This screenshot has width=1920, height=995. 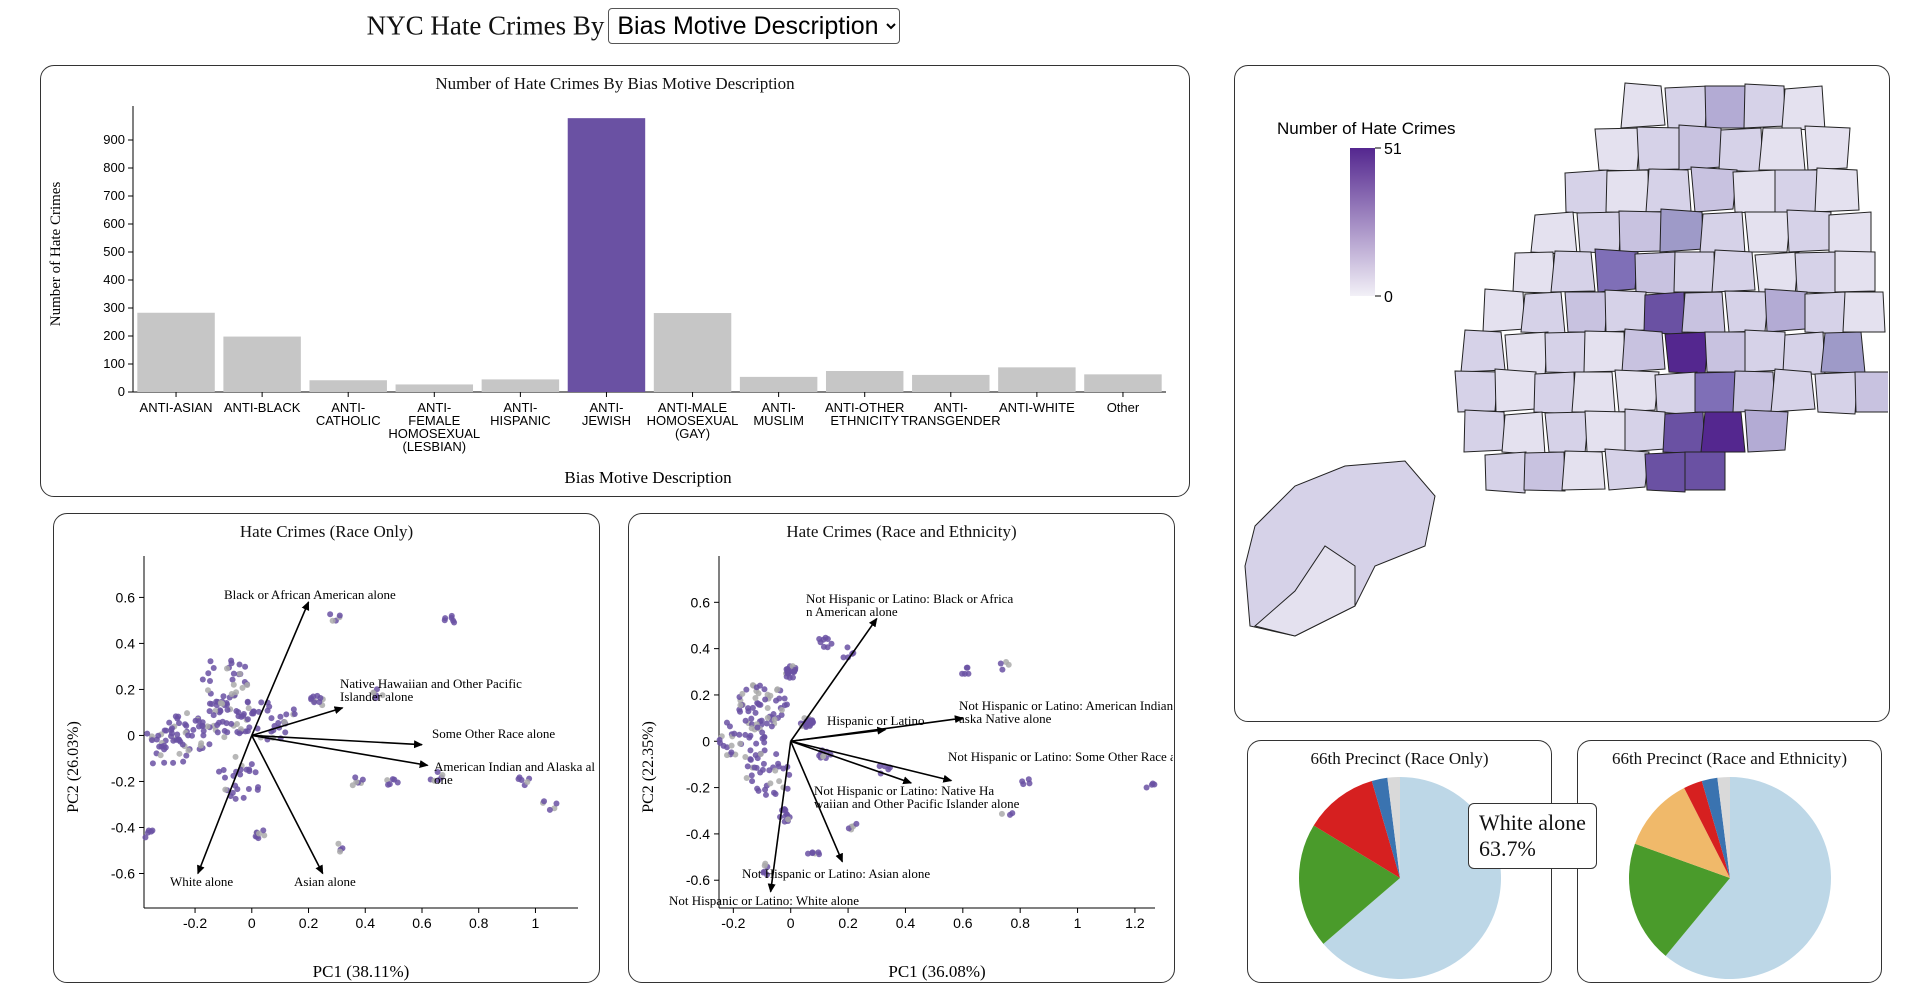 I want to click on bias-attribute-select: Bias Motive Description, so click(x=754, y=26).